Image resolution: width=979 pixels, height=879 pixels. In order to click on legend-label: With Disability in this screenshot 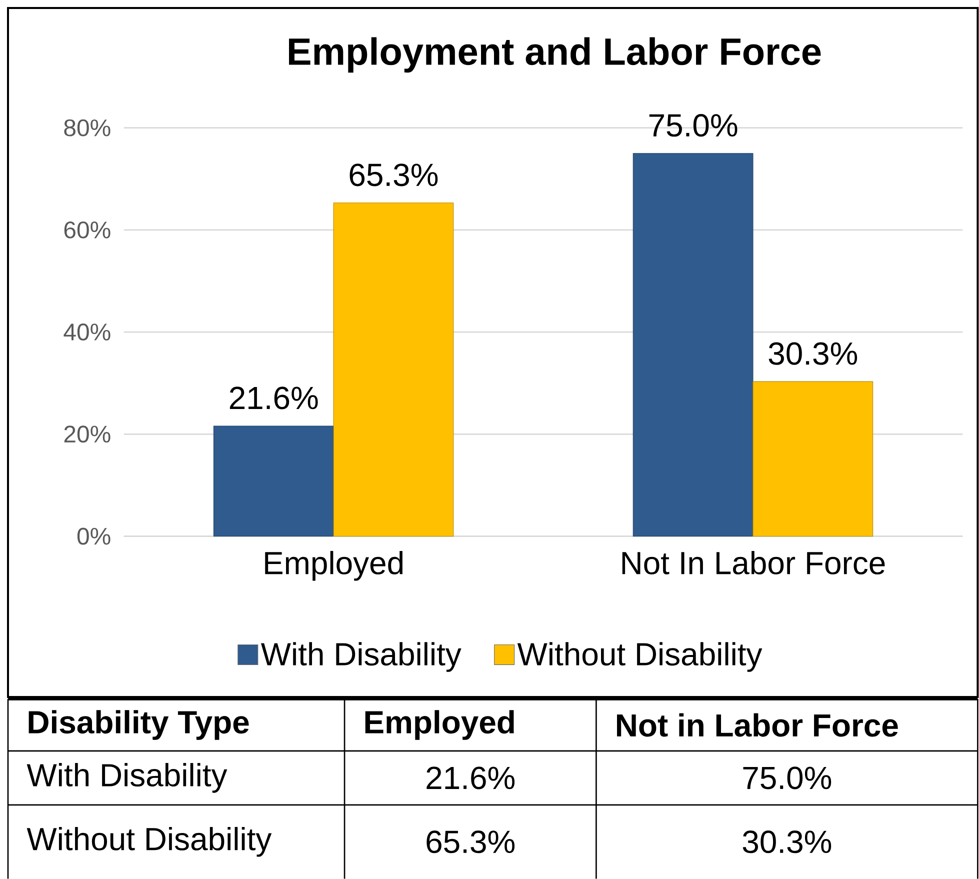, I will do `click(361, 657)`.